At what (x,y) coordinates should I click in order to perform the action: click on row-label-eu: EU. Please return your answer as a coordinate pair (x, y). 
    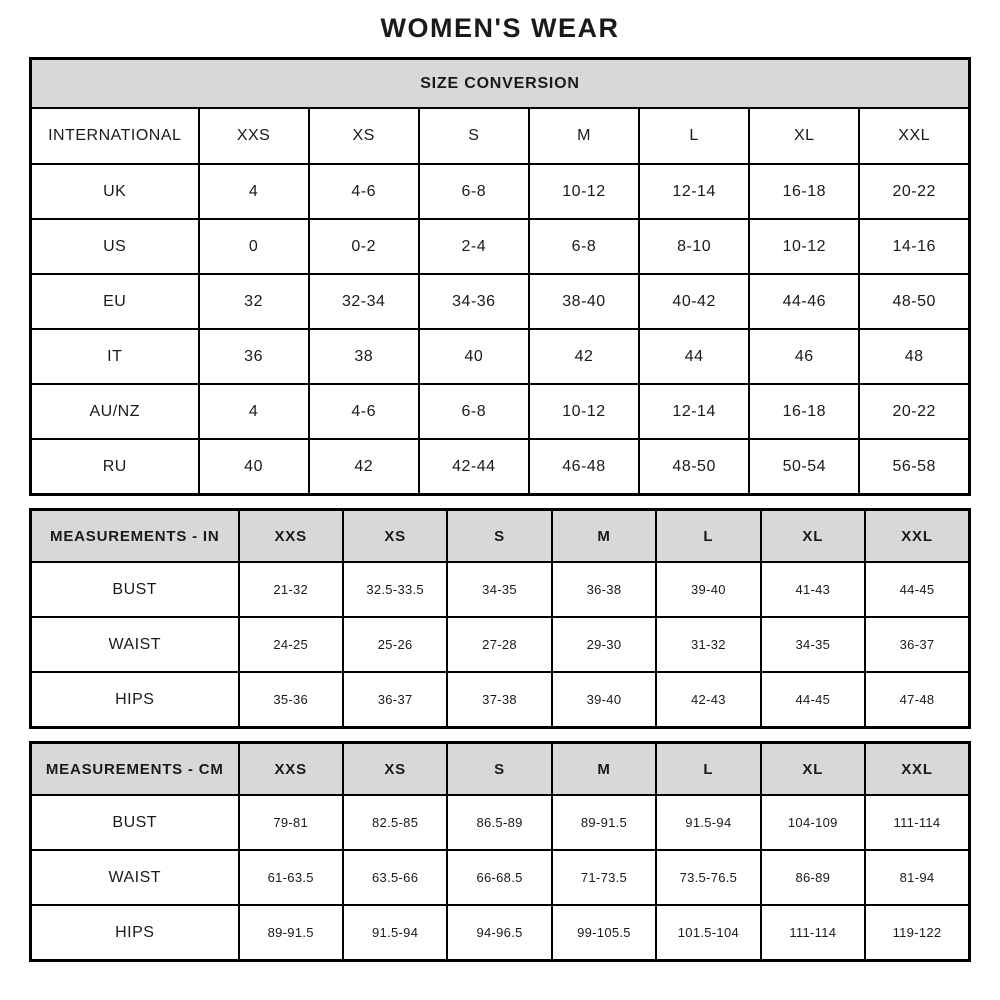
    Looking at the image, I should click on (114, 301).